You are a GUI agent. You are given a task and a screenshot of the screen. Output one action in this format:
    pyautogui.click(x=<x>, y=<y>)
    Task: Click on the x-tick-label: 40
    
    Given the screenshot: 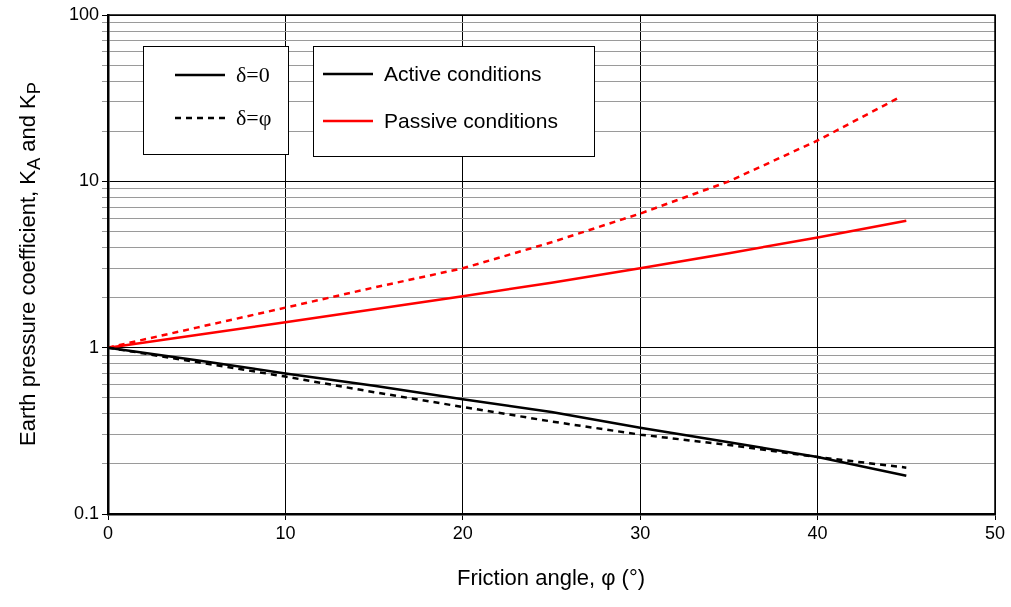 What is the action you would take?
    pyautogui.click(x=817, y=532)
    